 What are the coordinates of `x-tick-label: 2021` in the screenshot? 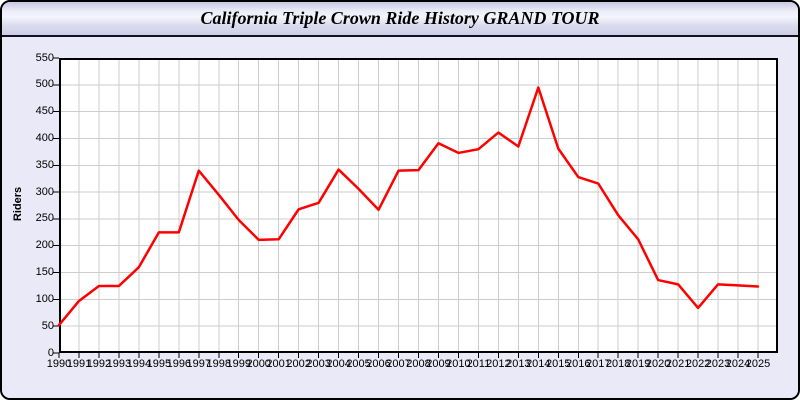 It's located at (678, 364).